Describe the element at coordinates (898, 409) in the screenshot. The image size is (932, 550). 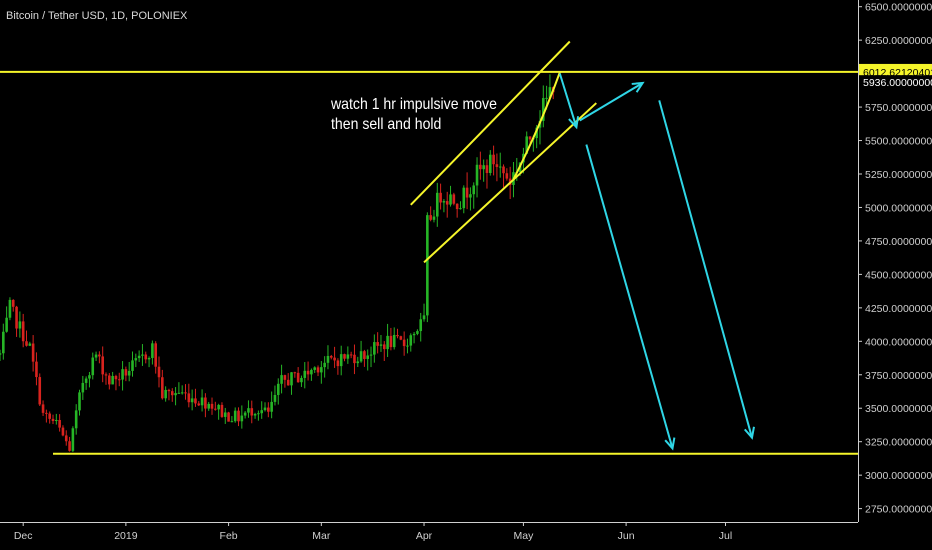
I see `price-tick-label: 3500.00000000` at that location.